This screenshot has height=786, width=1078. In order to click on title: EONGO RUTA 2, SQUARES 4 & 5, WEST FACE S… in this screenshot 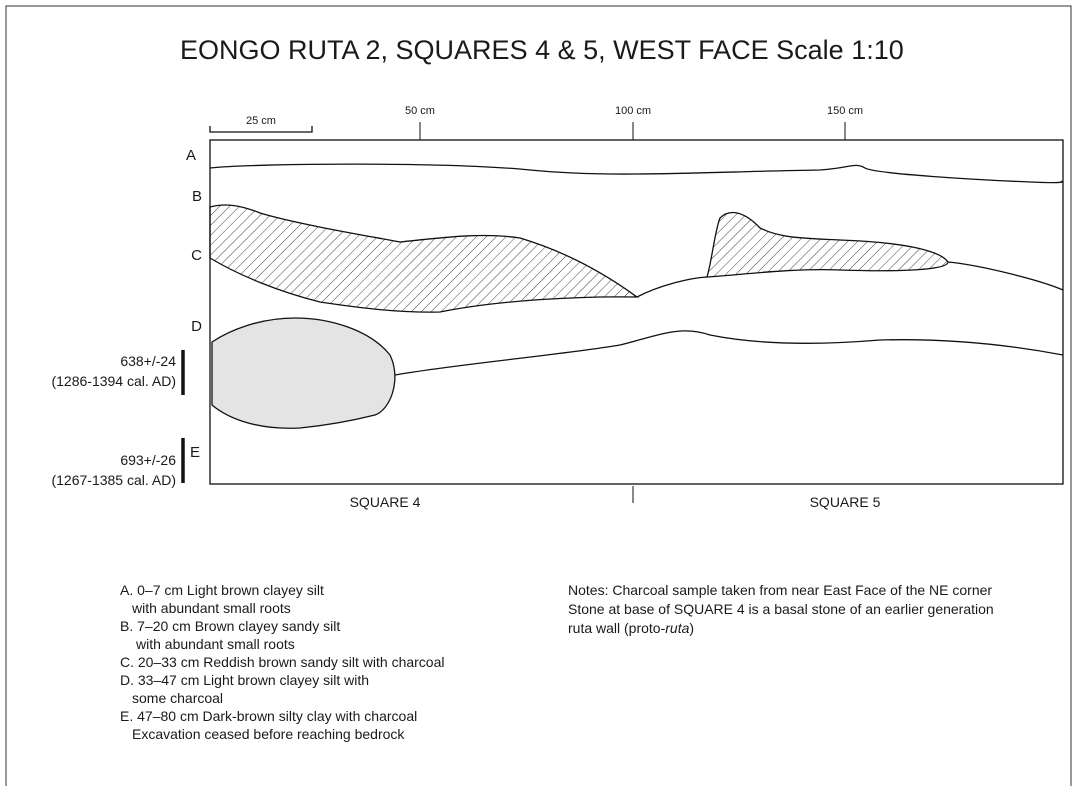, I will do `click(542, 50)`.